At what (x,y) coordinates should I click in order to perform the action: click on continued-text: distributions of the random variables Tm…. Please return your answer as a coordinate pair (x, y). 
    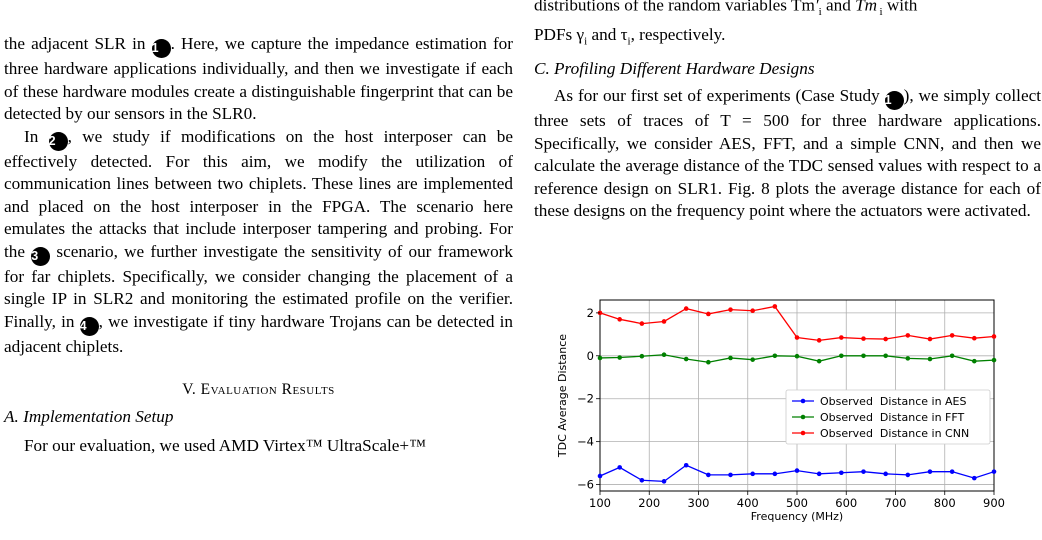
    Looking at the image, I should click on (726, 9).